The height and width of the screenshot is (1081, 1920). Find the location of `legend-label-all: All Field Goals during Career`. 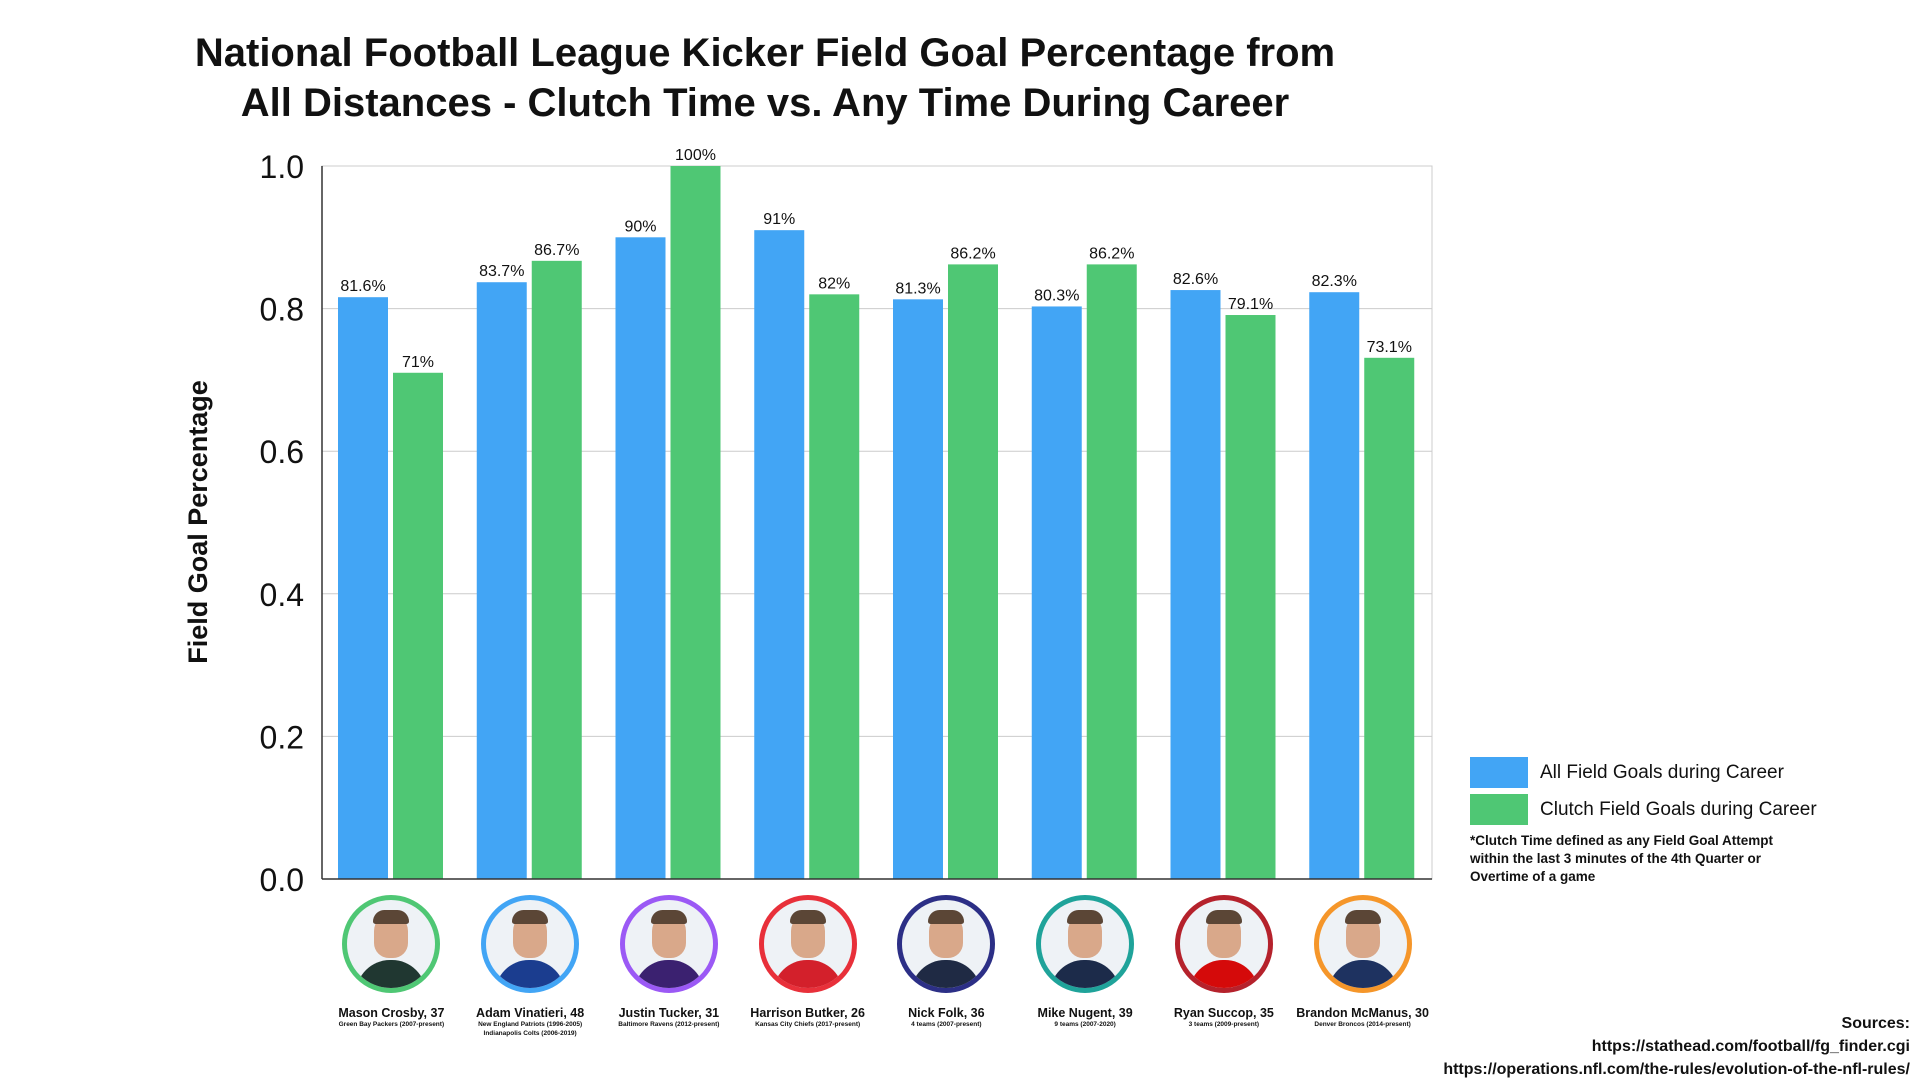

legend-label-all: All Field Goals during Career is located at coordinates (1662, 772).